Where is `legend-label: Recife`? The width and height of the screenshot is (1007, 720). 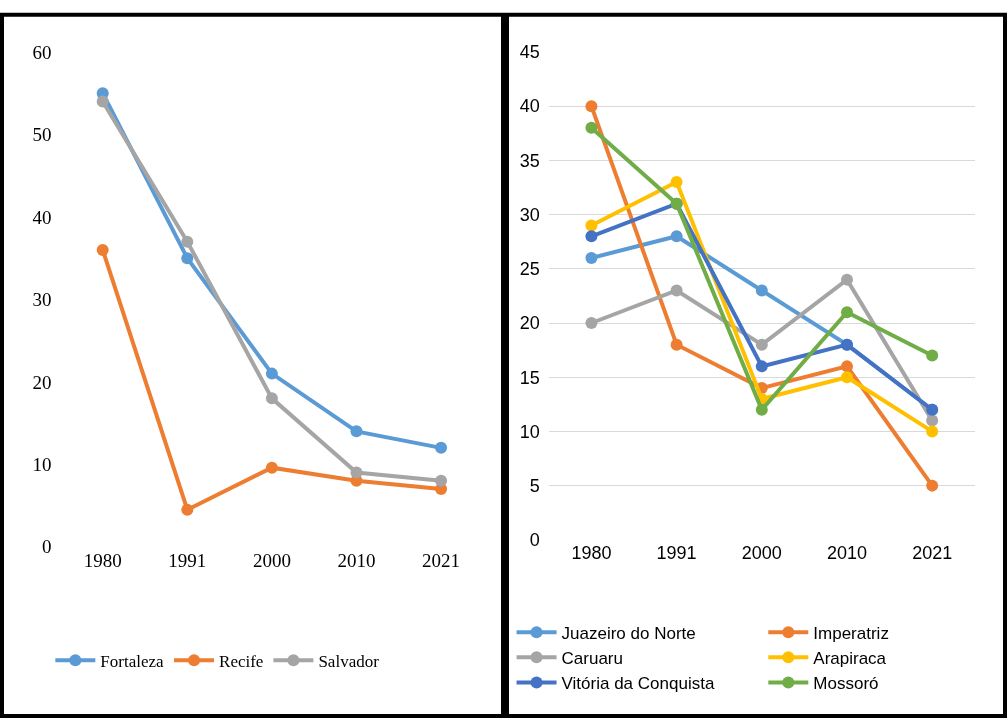
legend-label: Recife is located at coordinates (241, 661).